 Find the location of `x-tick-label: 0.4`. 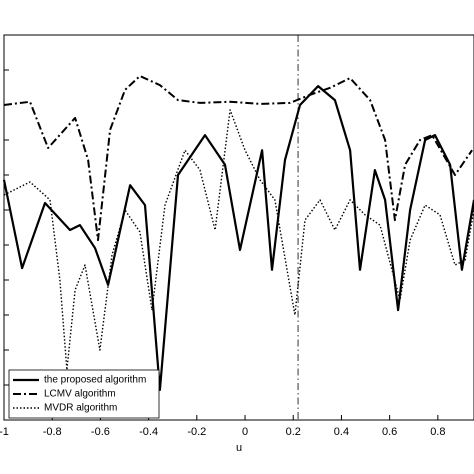

x-tick-label: 0.4 is located at coordinates (341, 432).